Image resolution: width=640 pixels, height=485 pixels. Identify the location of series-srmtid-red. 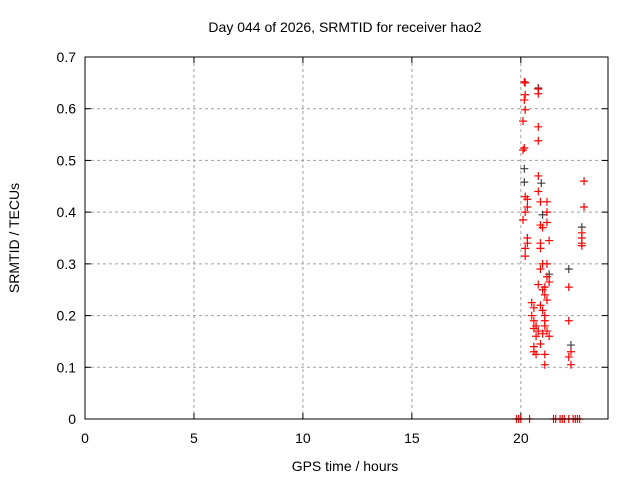
(550, 250).